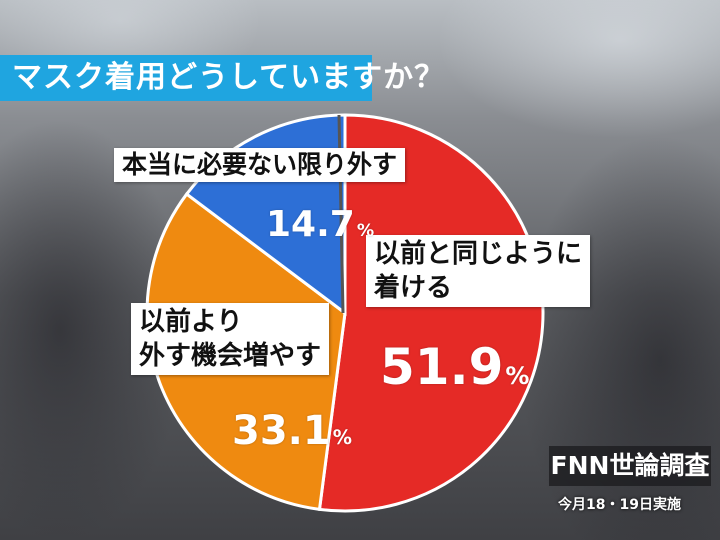 The image size is (720, 540). What do you see at coordinates (342, 437) in the screenshot?
I see `percent-remove-more-unit: %` at bounding box center [342, 437].